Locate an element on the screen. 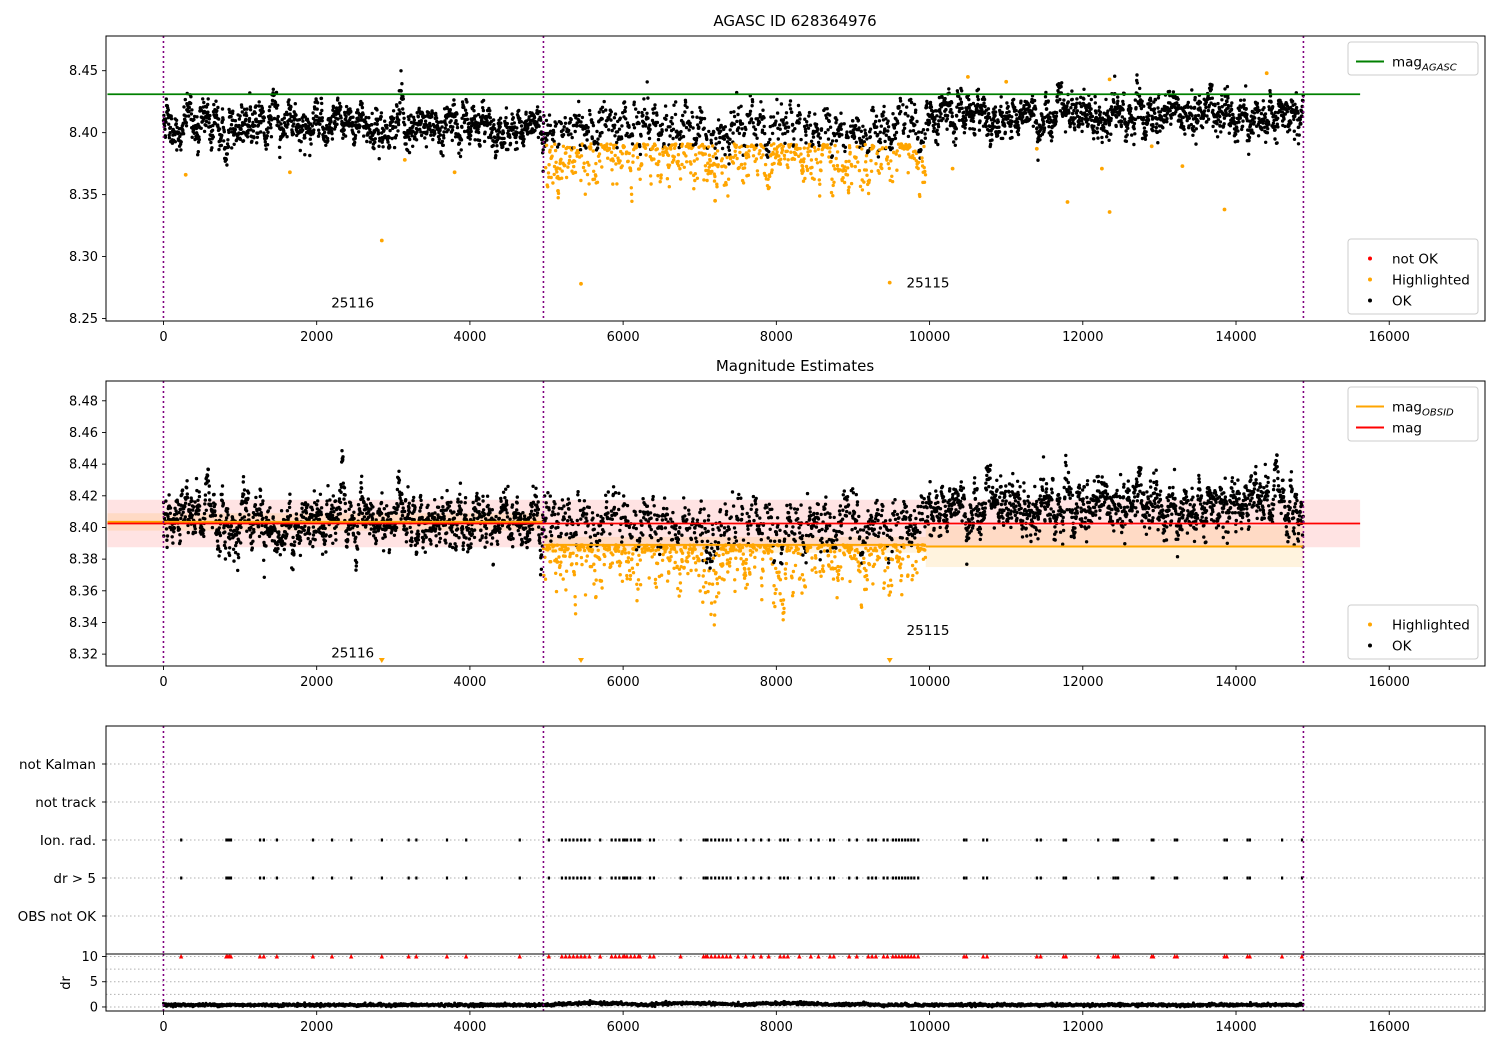 The image size is (1500, 1050). agasc-xtick-label: 0 is located at coordinates (163, 337).